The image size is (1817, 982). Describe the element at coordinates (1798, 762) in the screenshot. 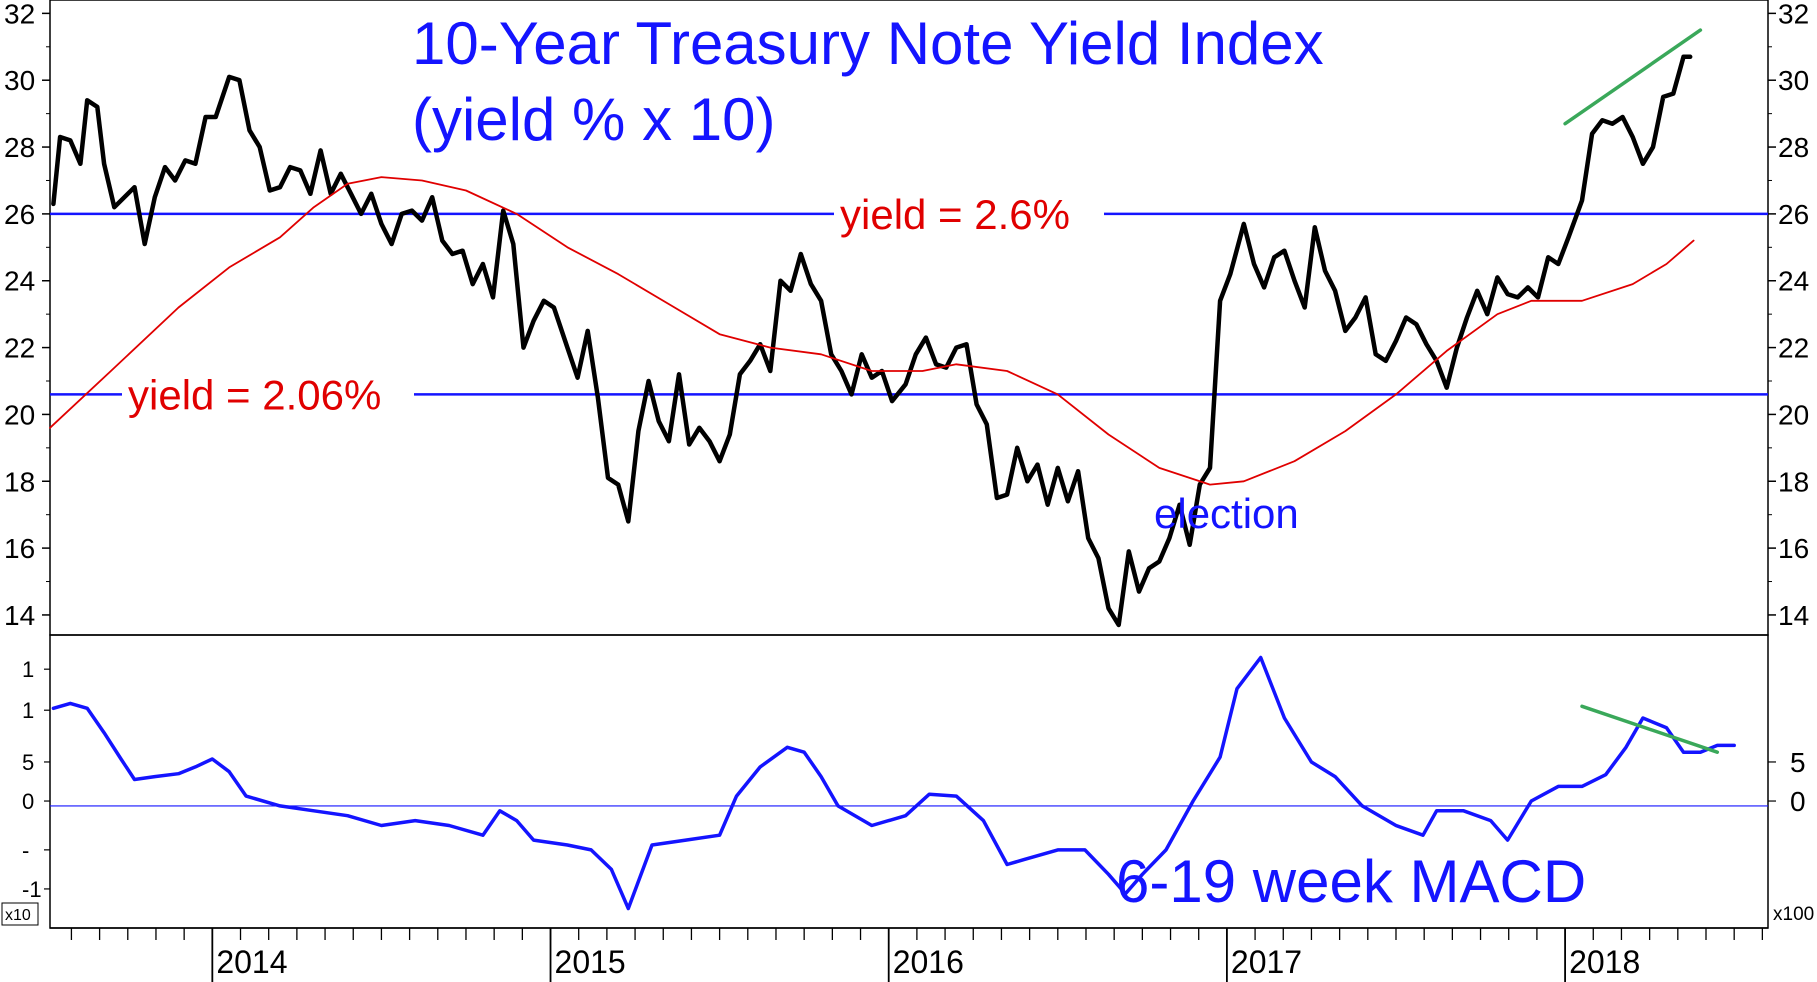

I see `macd-ytick-label-right: 5` at that location.